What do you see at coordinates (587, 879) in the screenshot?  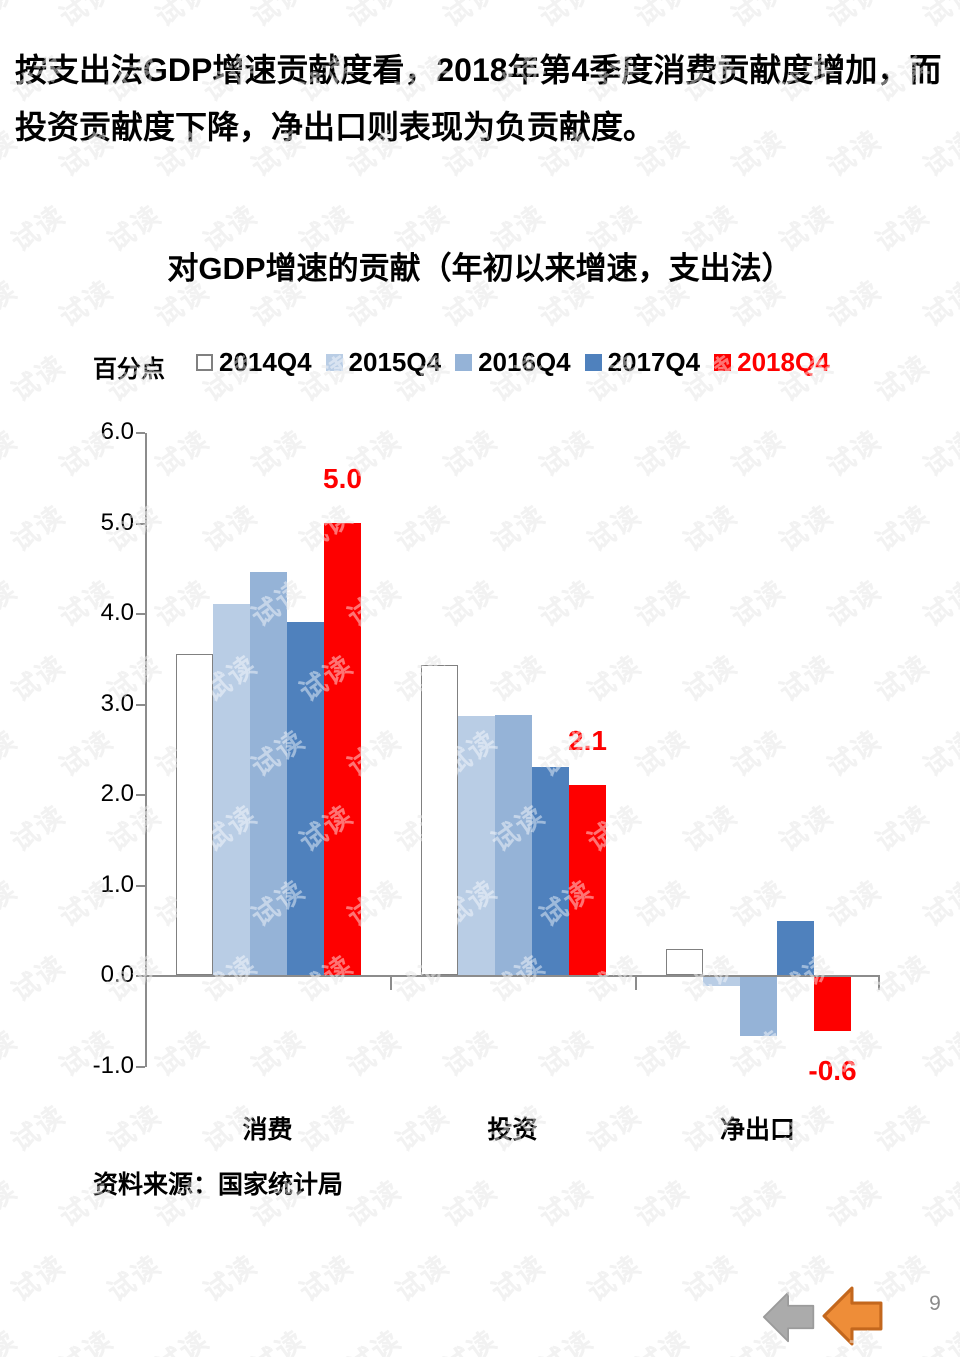 I see `bar-2018Q4-投资` at bounding box center [587, 879].